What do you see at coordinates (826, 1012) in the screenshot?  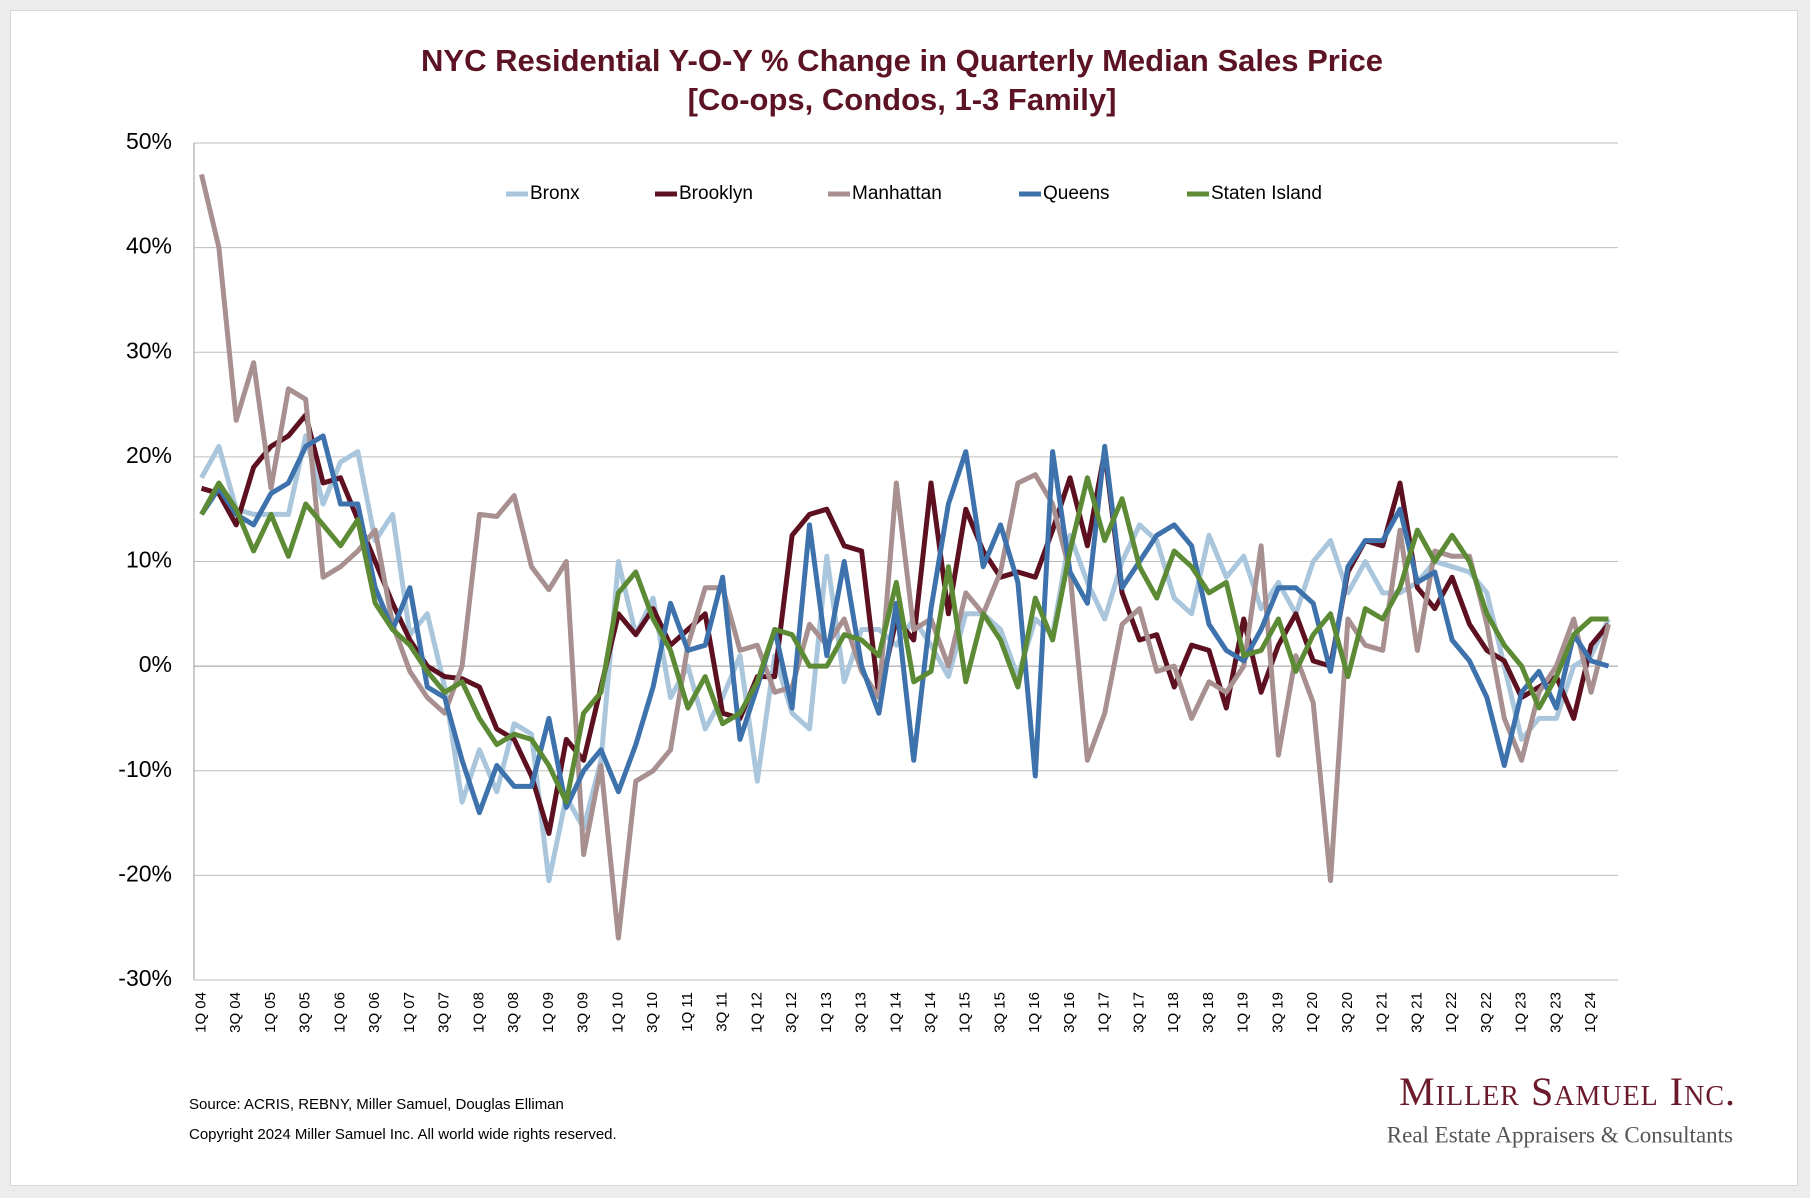 I see `x-tick-label: 1Q 13` at bounding box center [826, 1012].